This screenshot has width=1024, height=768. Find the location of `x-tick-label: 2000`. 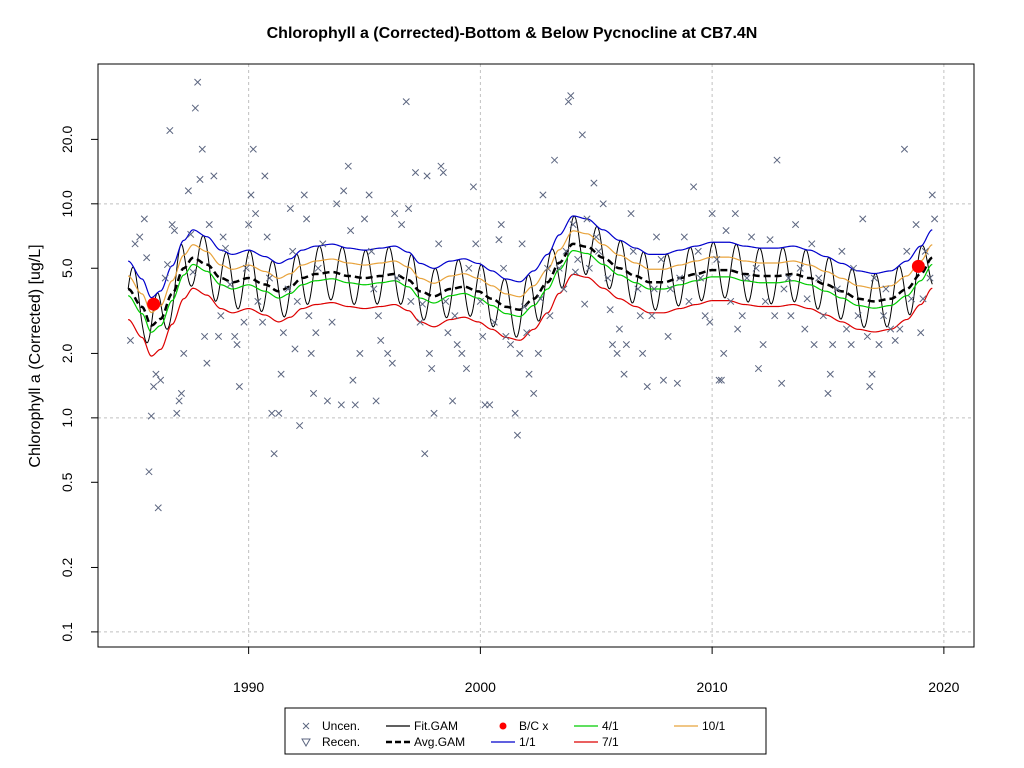

x-tick-label: 2000 is located at coordinates (480, 687).